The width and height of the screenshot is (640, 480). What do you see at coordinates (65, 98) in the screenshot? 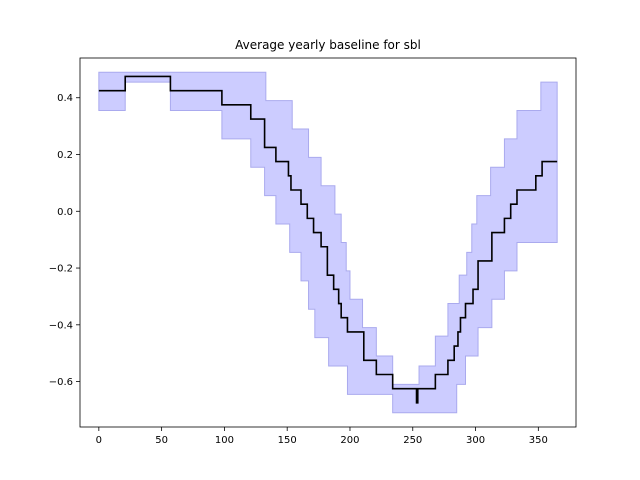
I see `y-tick-label: 0.4` at bounding box center [65, 98].